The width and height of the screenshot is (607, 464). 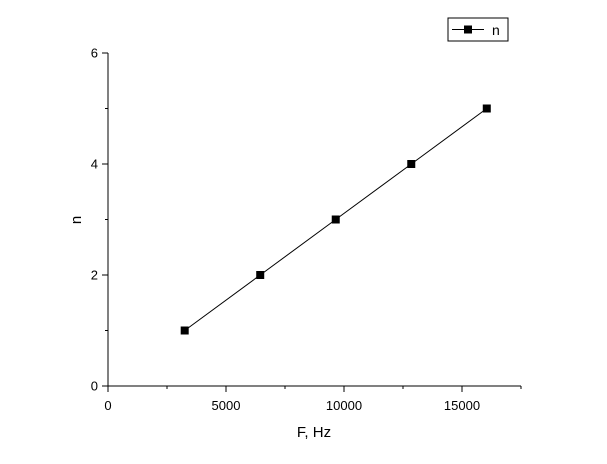 What do you see at coordinates (94, 386) in the screenshot?
I see `y-tick-label: 0` at bounding box center [94, 386].